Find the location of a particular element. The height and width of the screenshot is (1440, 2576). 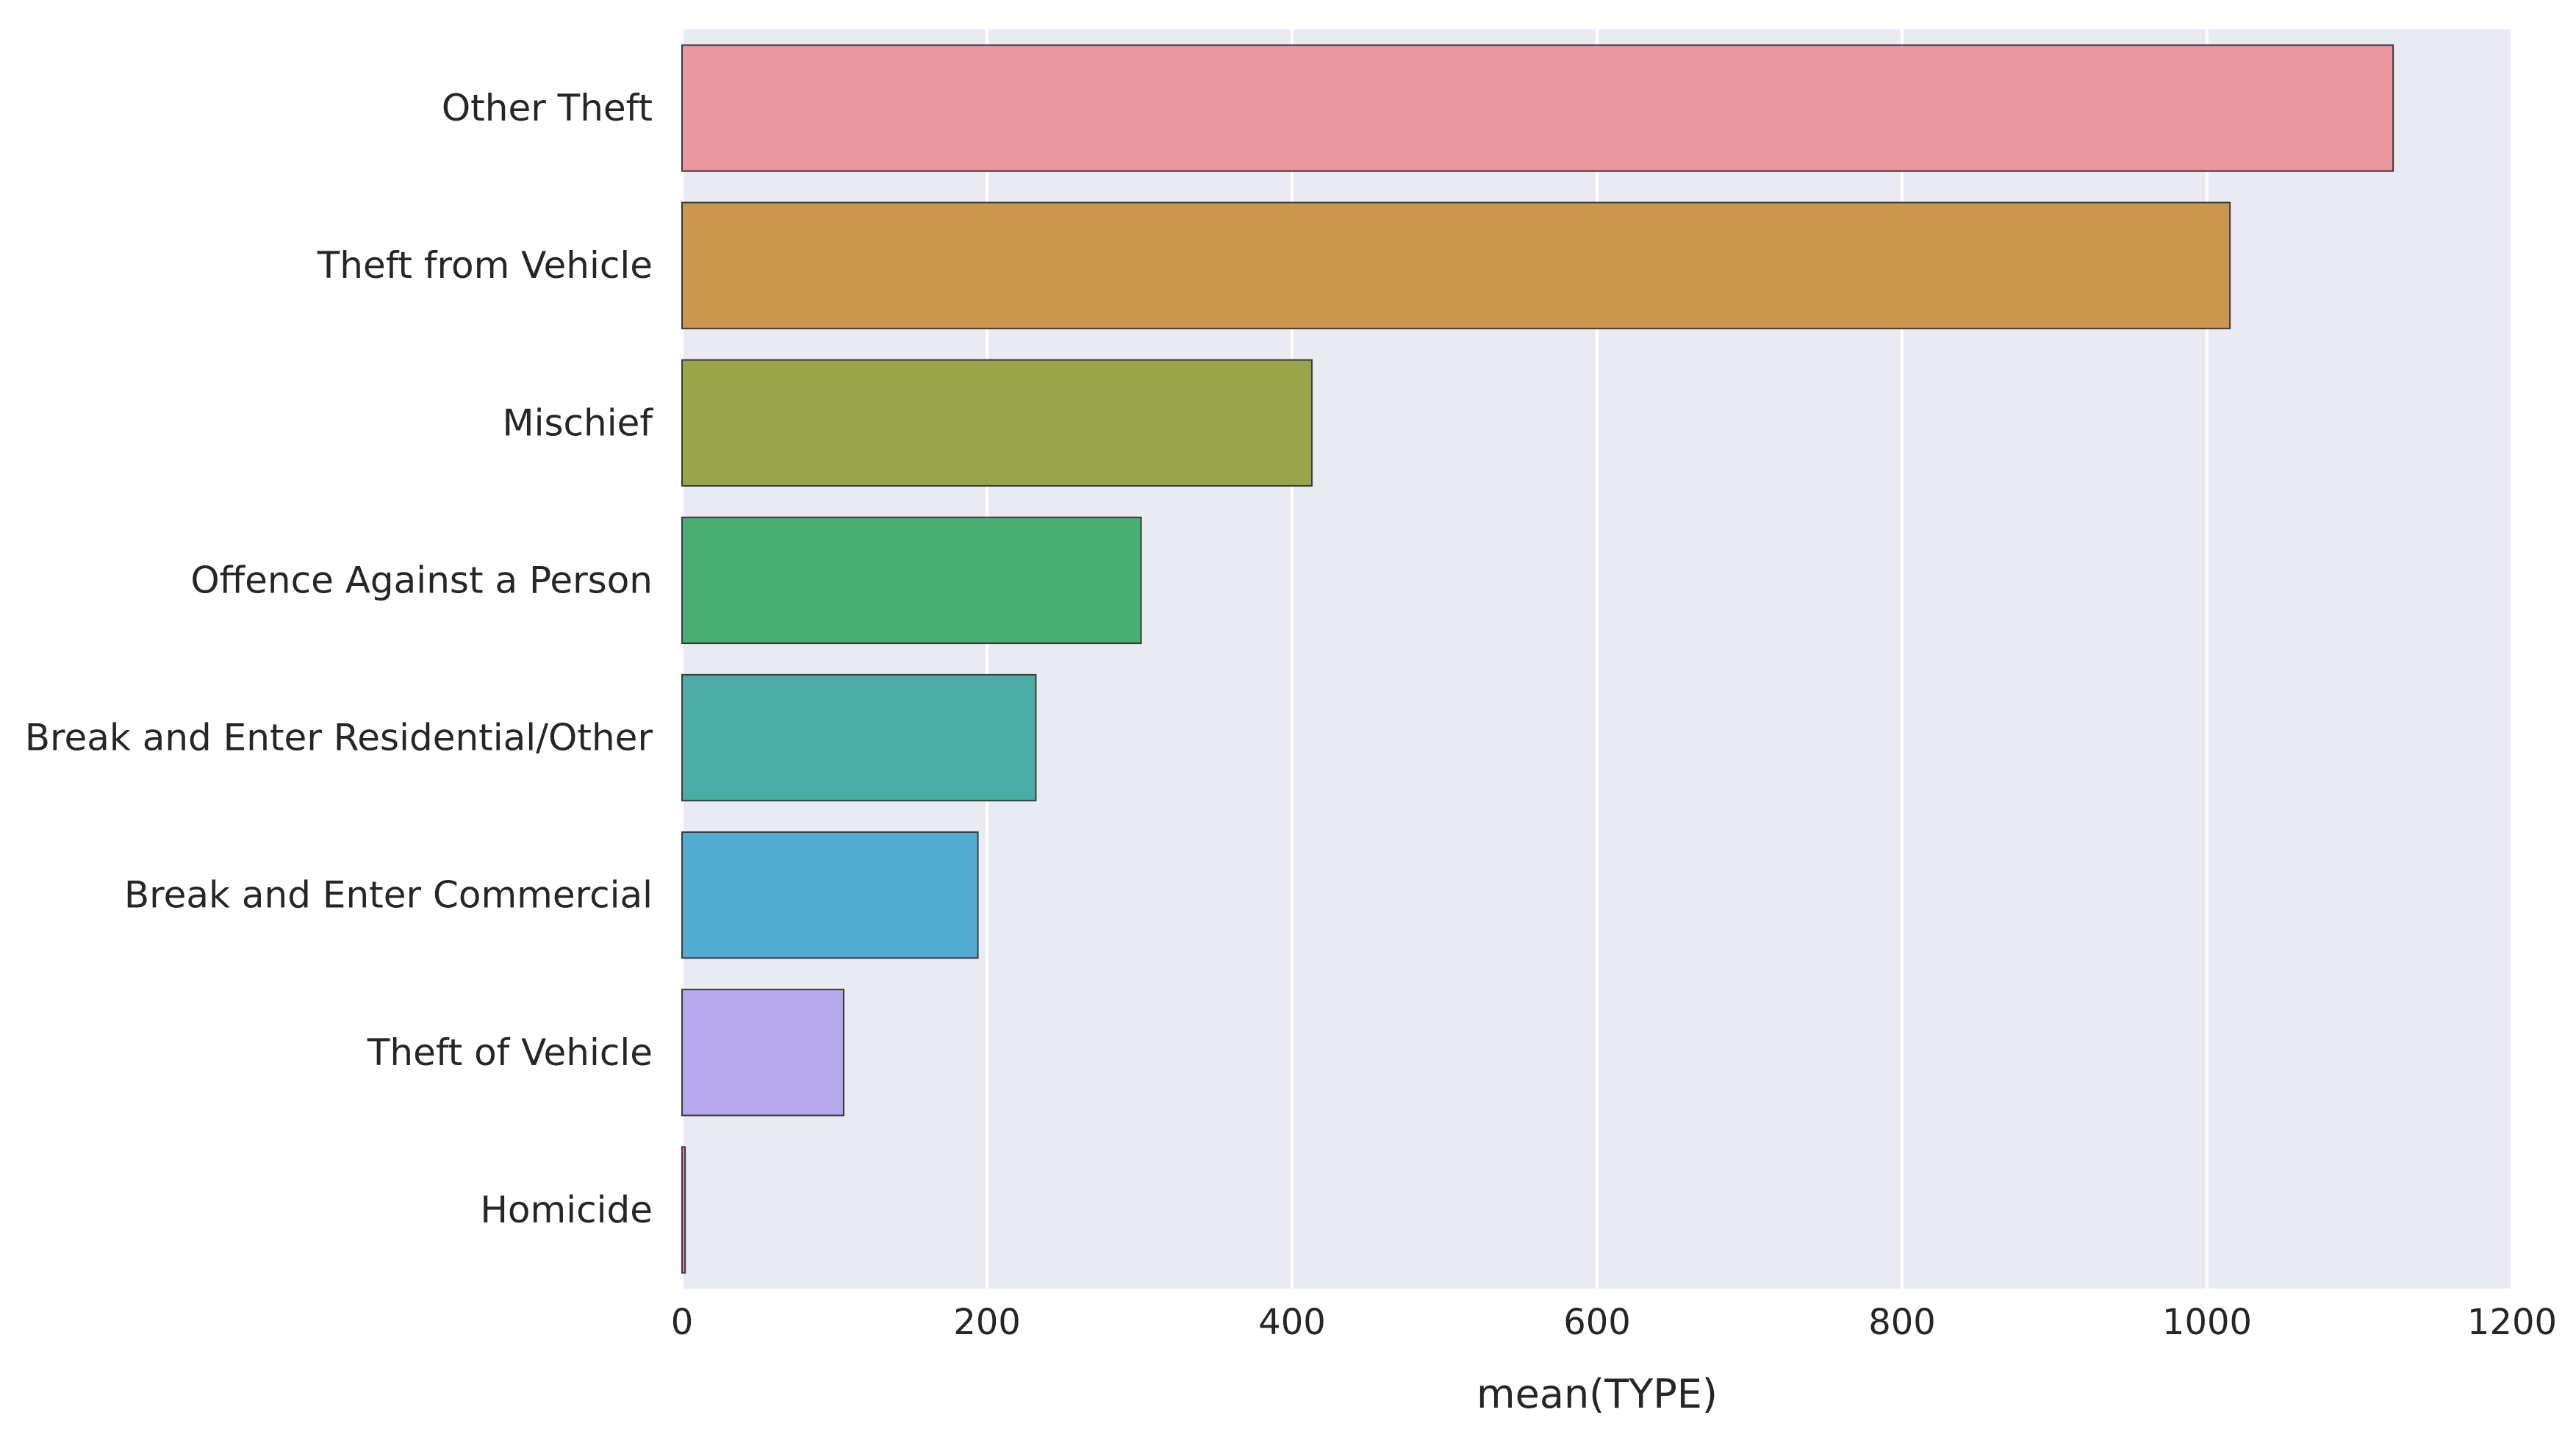

category-label: Mischief is located at coordinates (577, 422).